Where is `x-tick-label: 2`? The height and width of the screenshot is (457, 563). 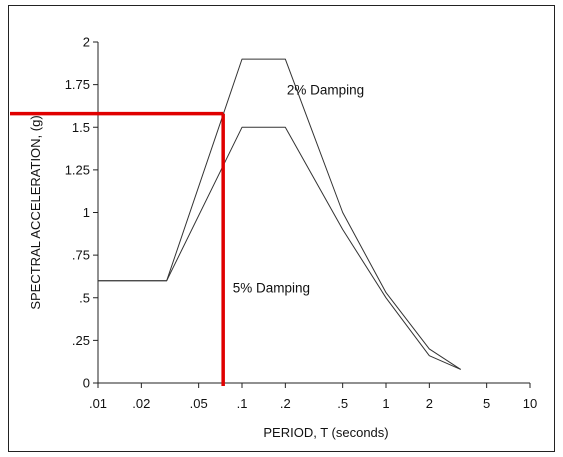 x-tick-label: 2 is located at coordinates (429, 403).